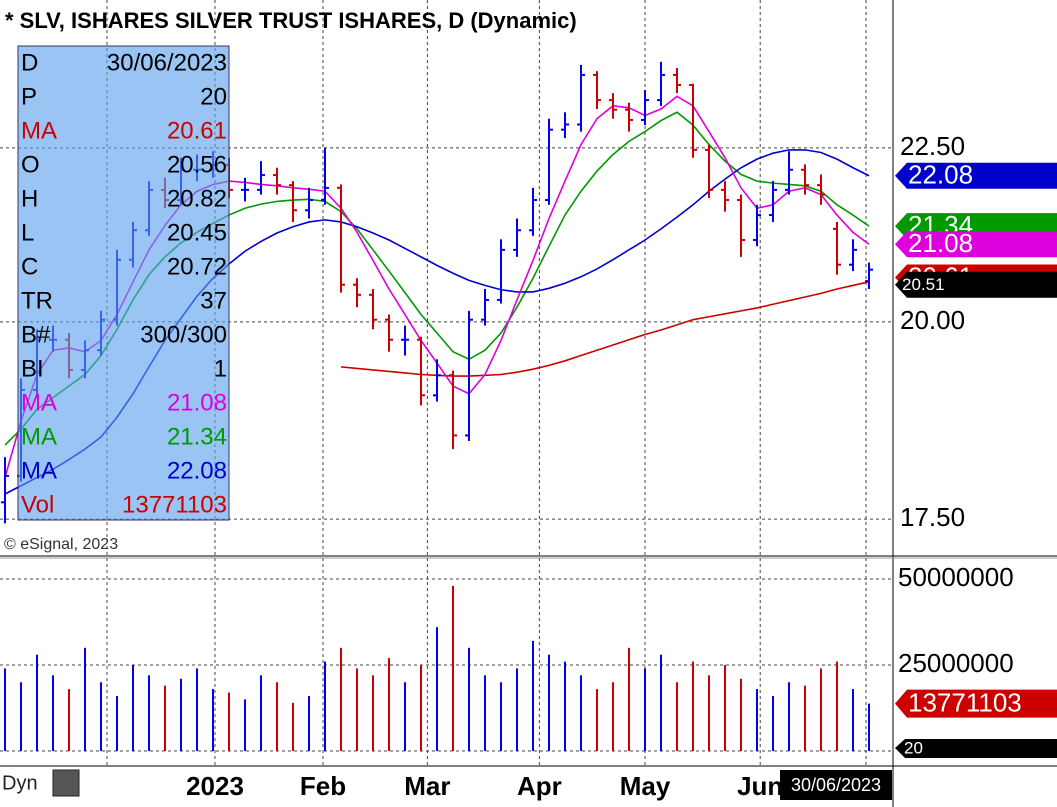  Describe the element at coordinates (32, 368) in the screenshot. I see `info-label: BI` at that location.